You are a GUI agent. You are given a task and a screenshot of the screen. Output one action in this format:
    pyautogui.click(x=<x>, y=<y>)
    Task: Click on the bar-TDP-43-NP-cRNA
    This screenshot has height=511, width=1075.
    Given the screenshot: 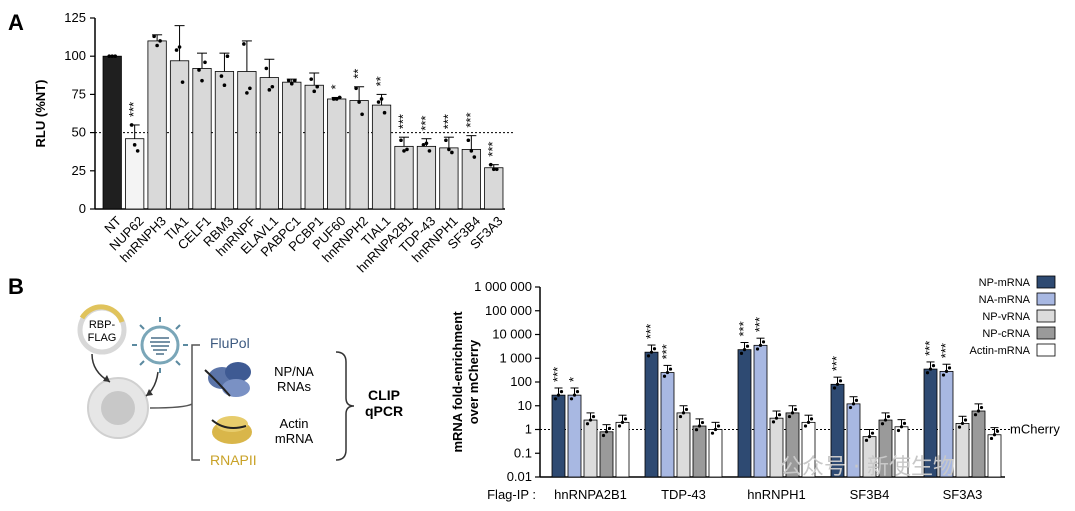 What is the action you would take?
    pyautogui.click(x=699, y=451)
    